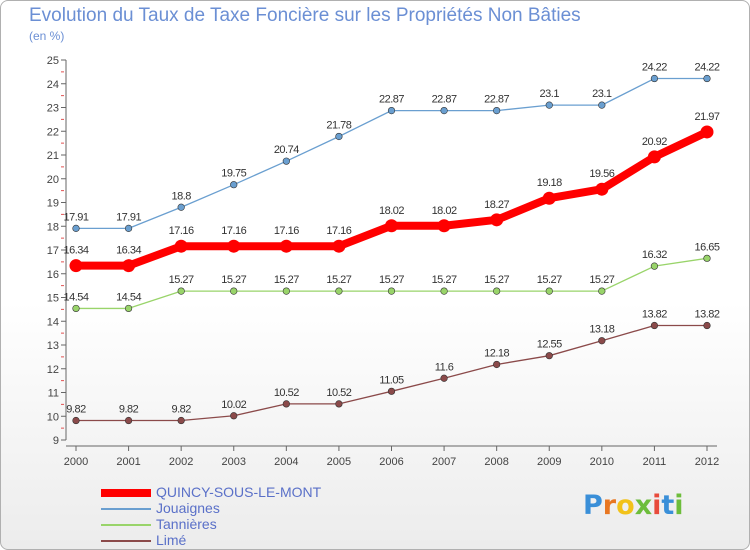  I want to click on data-label: 16.65, so click(706, 247).